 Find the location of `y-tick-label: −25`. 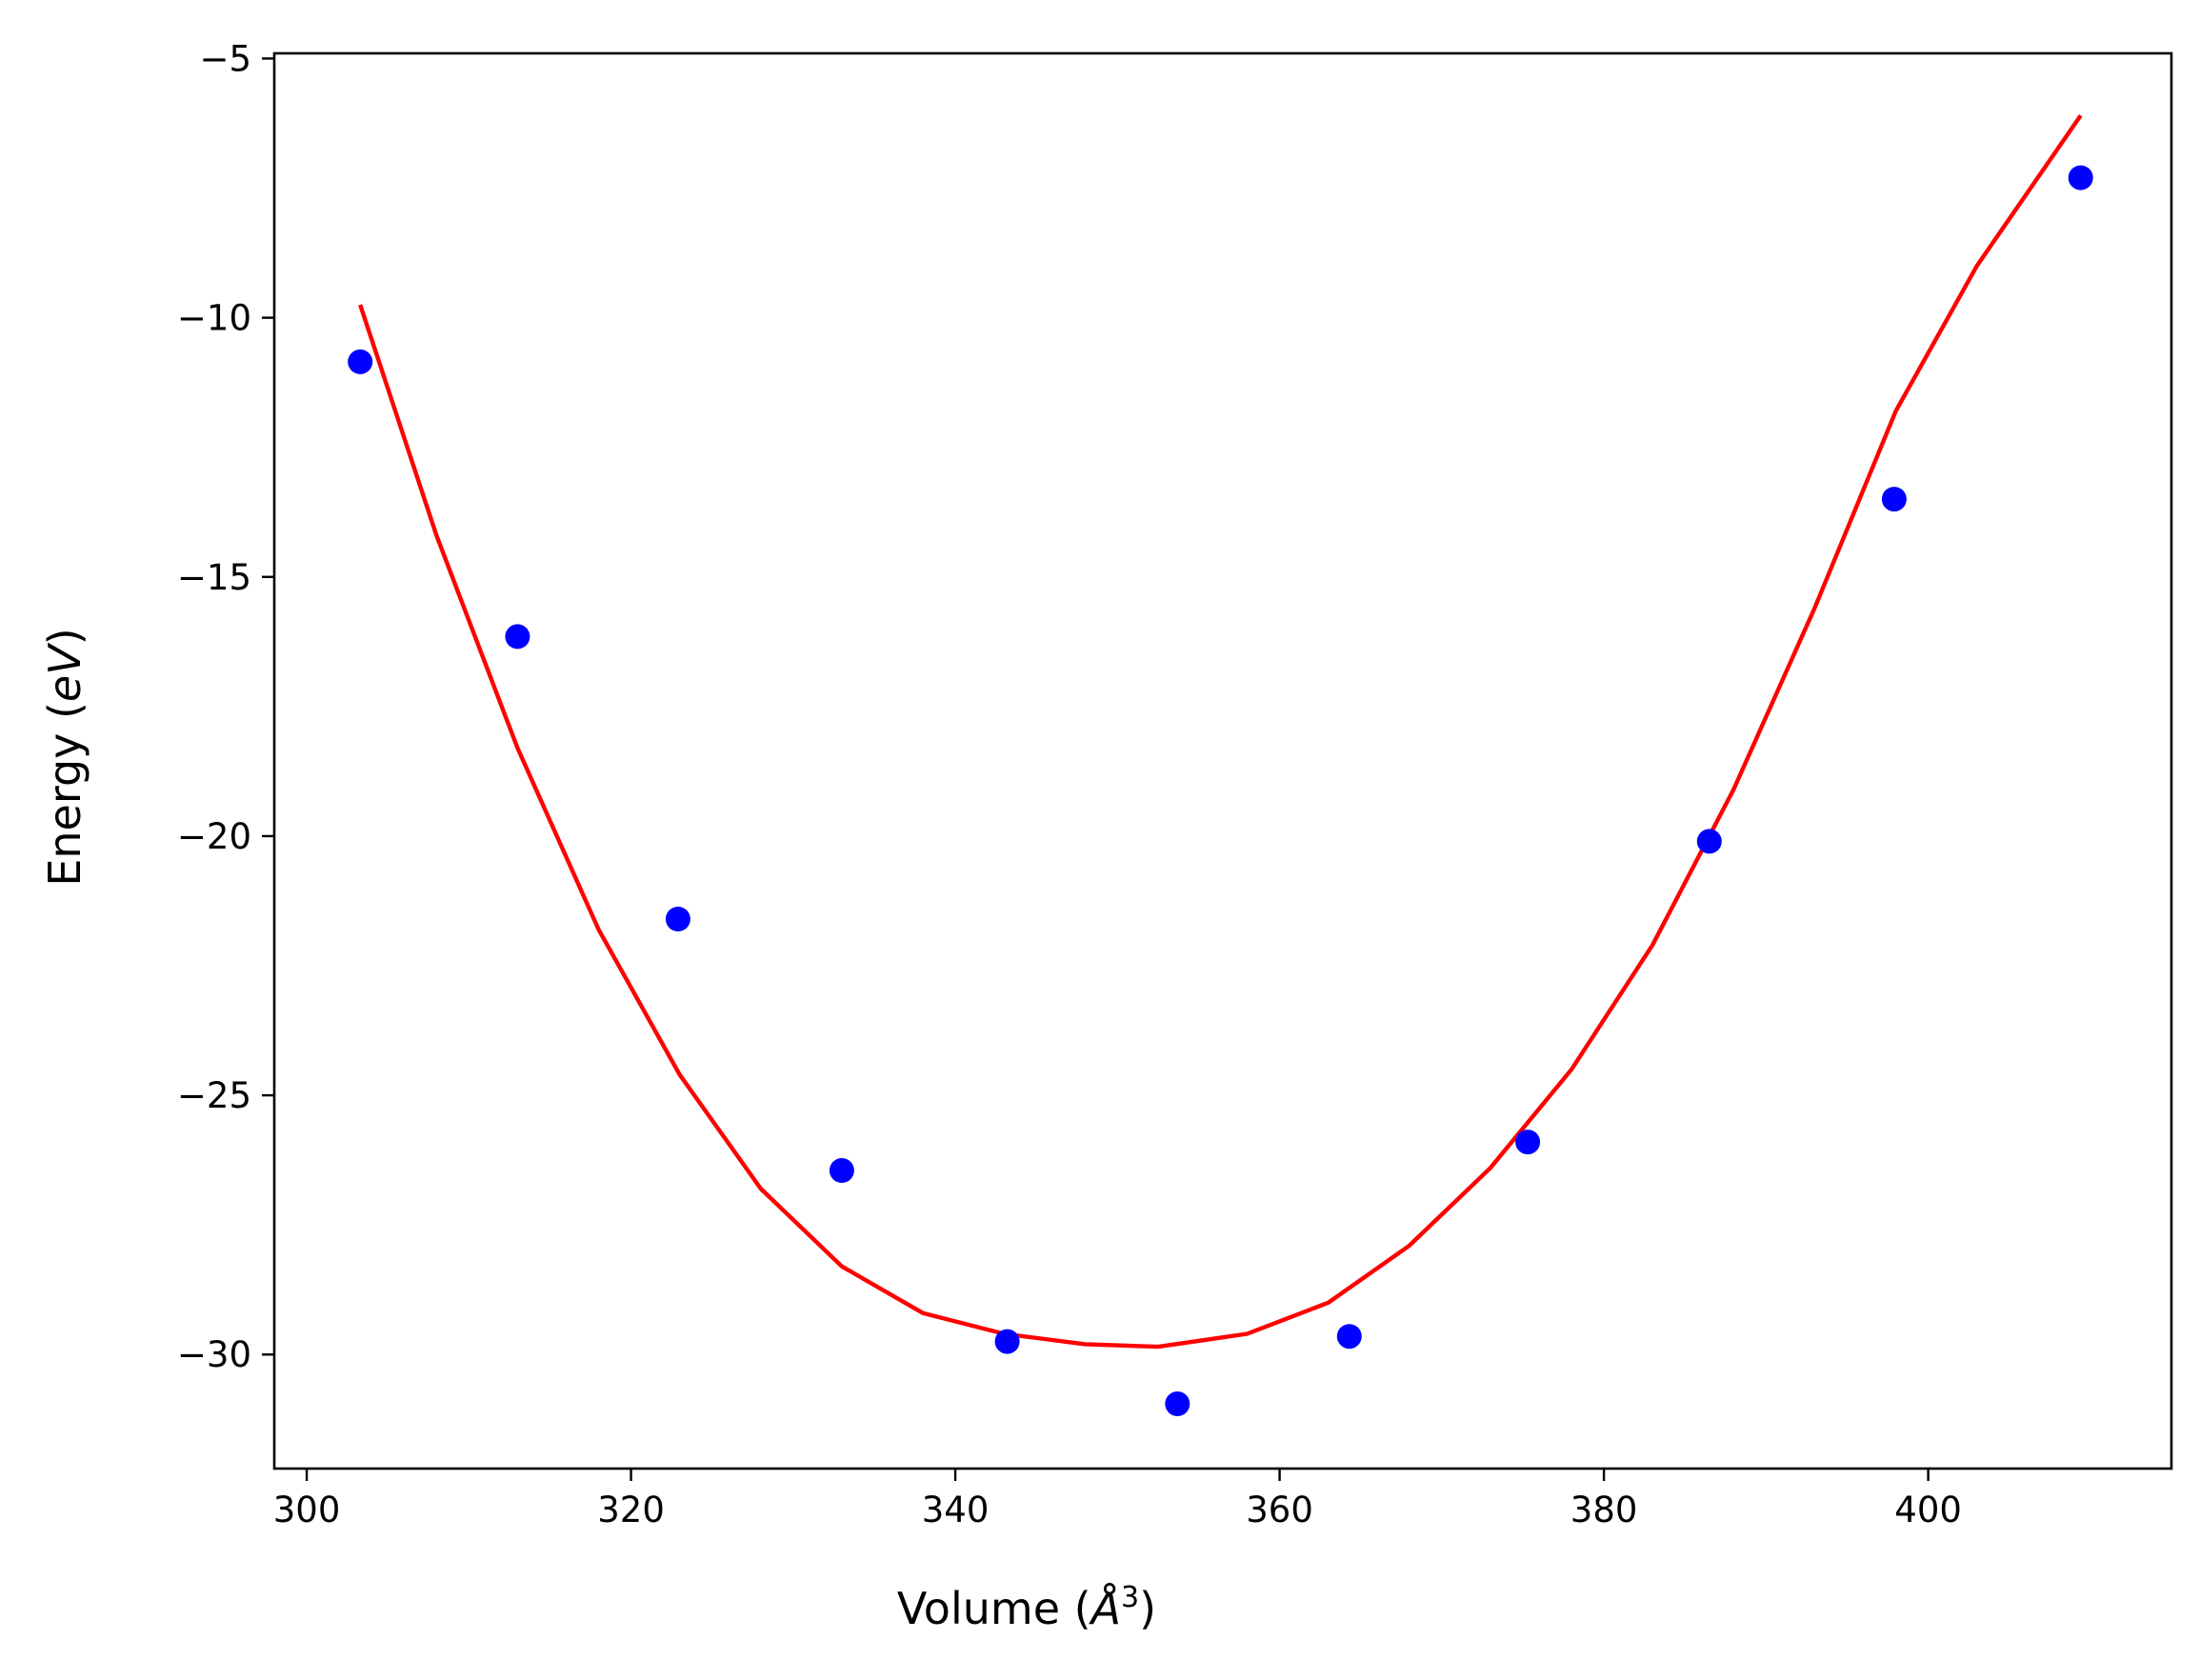

y-tick-label: −25 is located at coordinates (214, 1095).